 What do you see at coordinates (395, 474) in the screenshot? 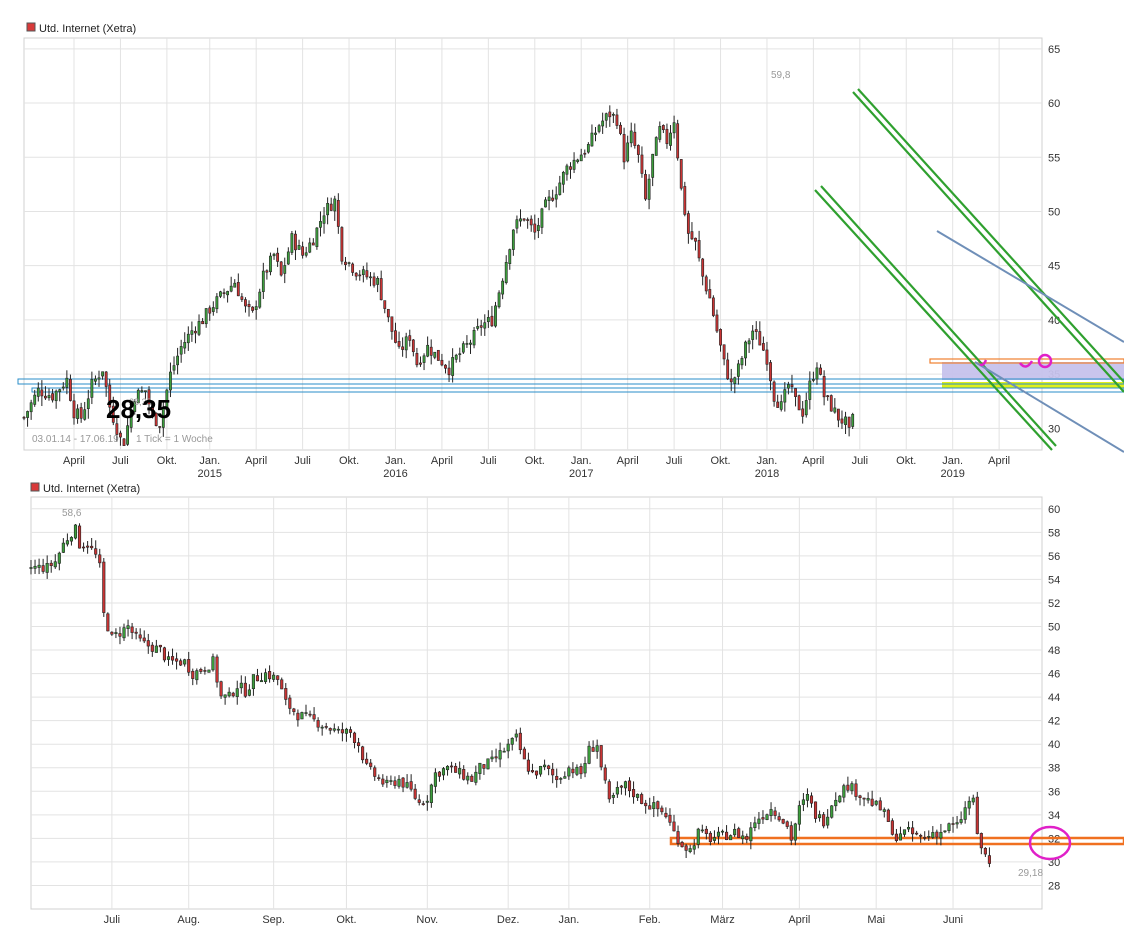
I see `x-year-label: 2016` at bounding box center [395, 474].